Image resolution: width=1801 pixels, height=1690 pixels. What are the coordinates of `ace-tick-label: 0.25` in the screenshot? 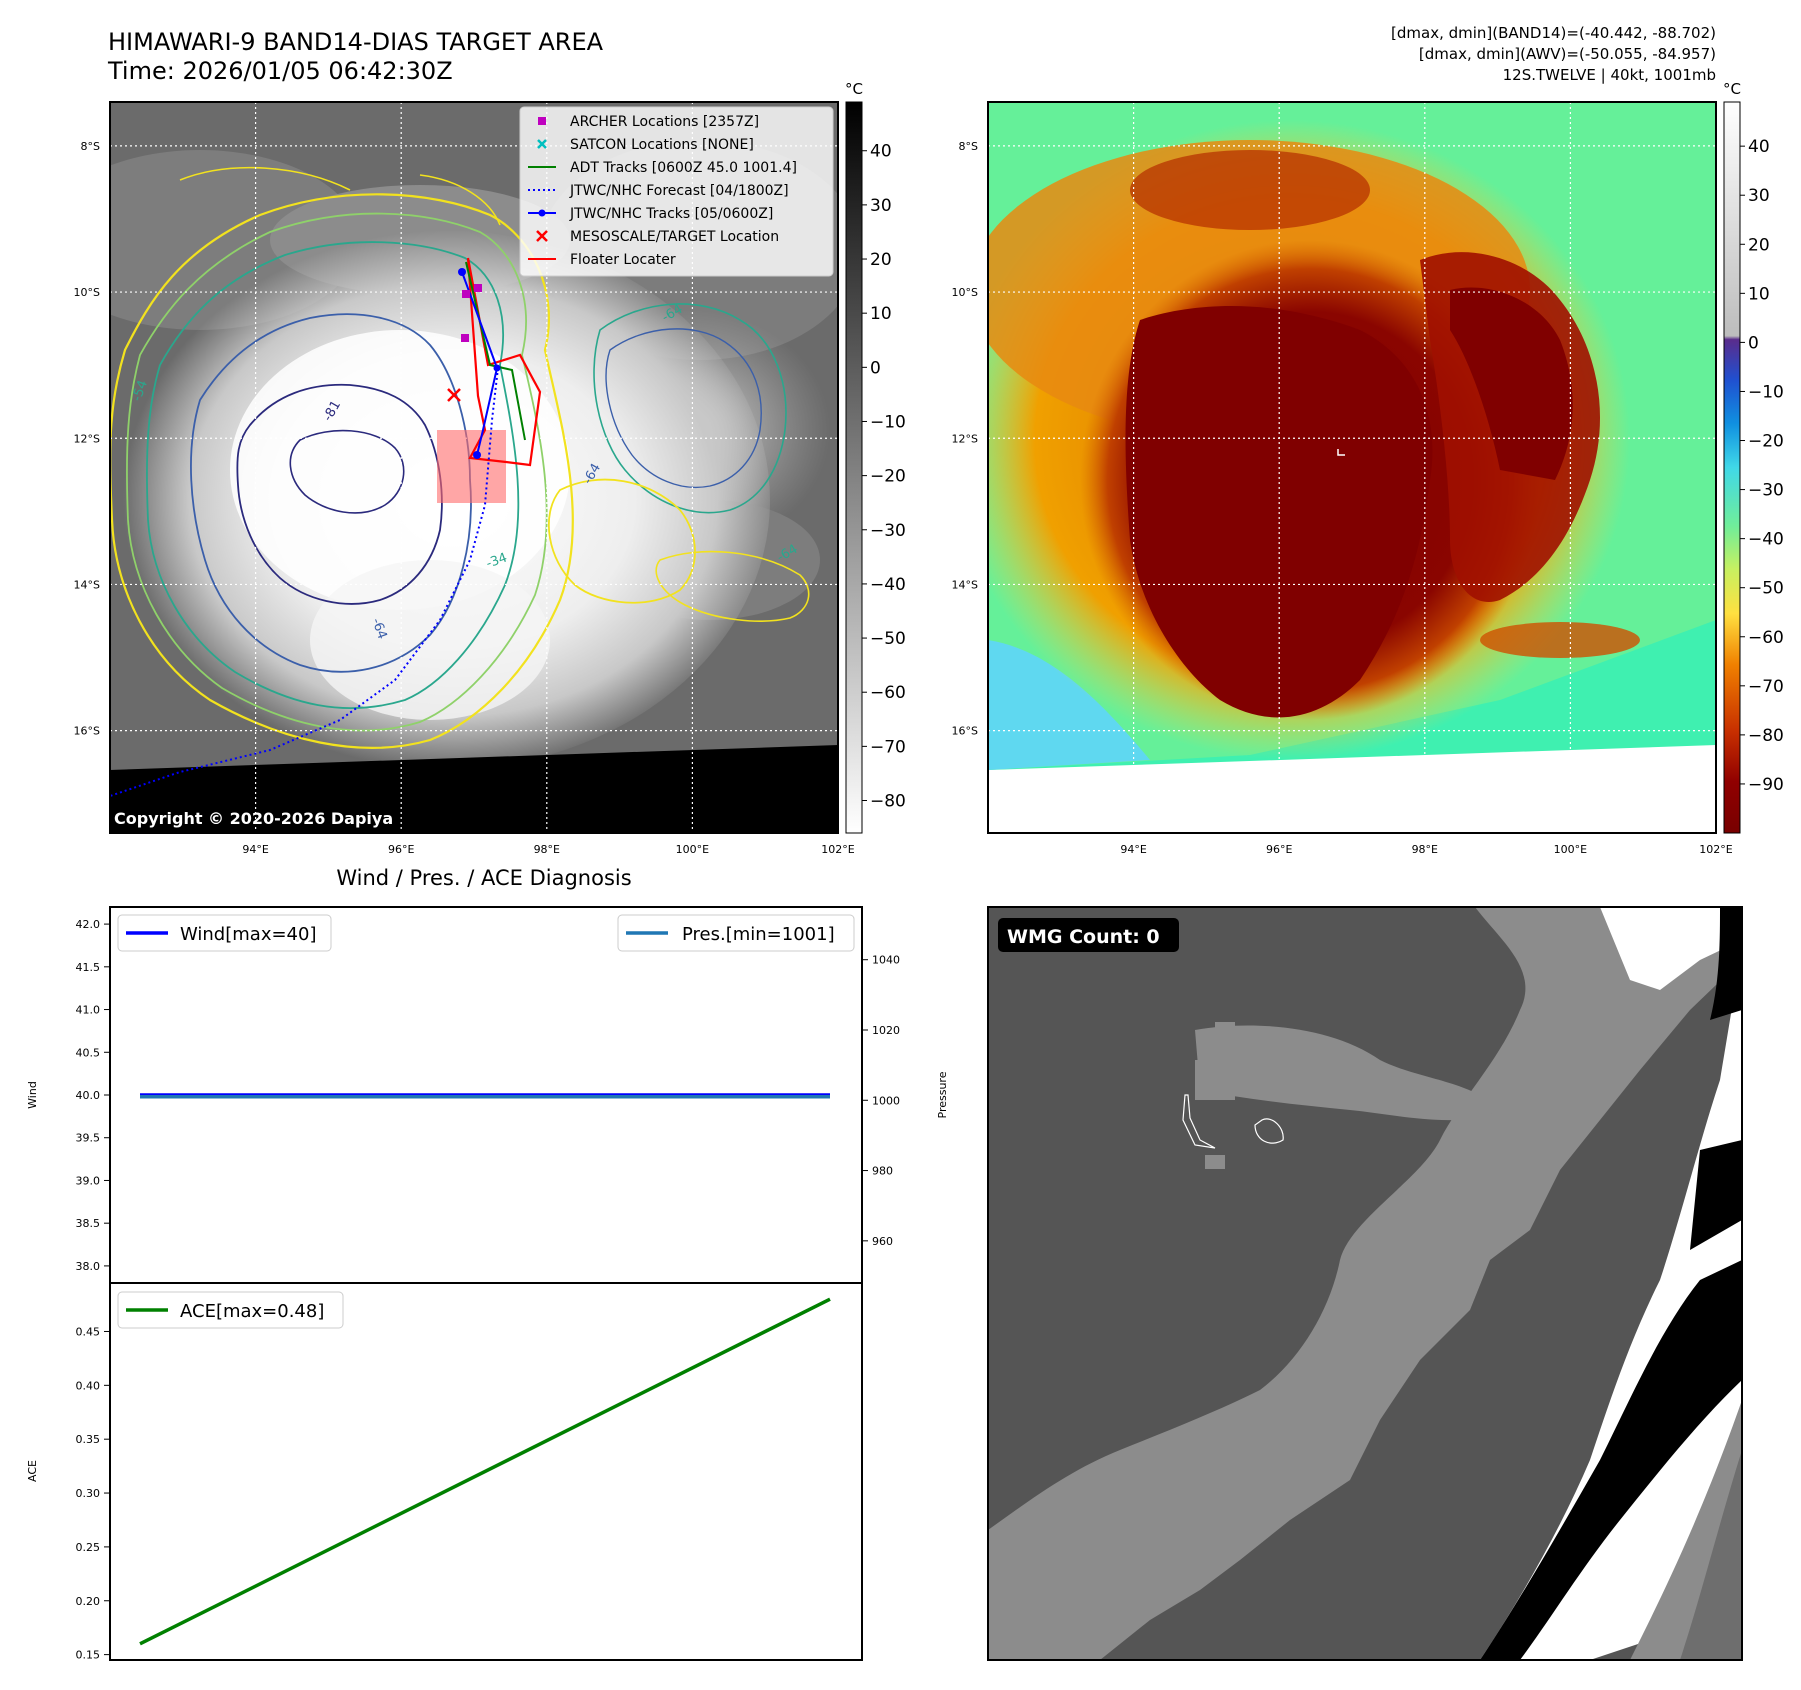 It's located at (88, 1547).